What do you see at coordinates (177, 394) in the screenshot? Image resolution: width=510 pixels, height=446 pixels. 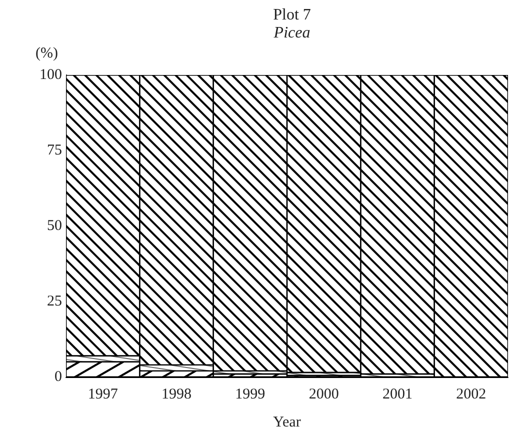 I see `x-tick-label: 1998` at bounding box center [177, 394].